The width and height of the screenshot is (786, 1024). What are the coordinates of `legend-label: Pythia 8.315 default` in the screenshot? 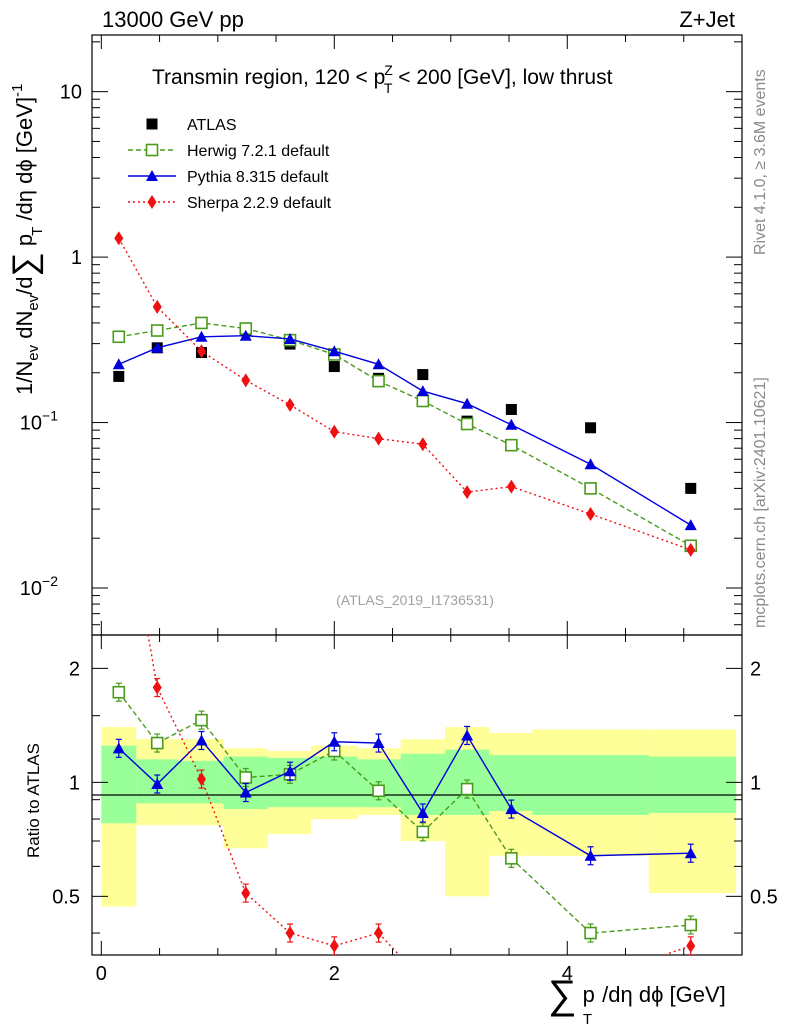 It's located at (258, 177).